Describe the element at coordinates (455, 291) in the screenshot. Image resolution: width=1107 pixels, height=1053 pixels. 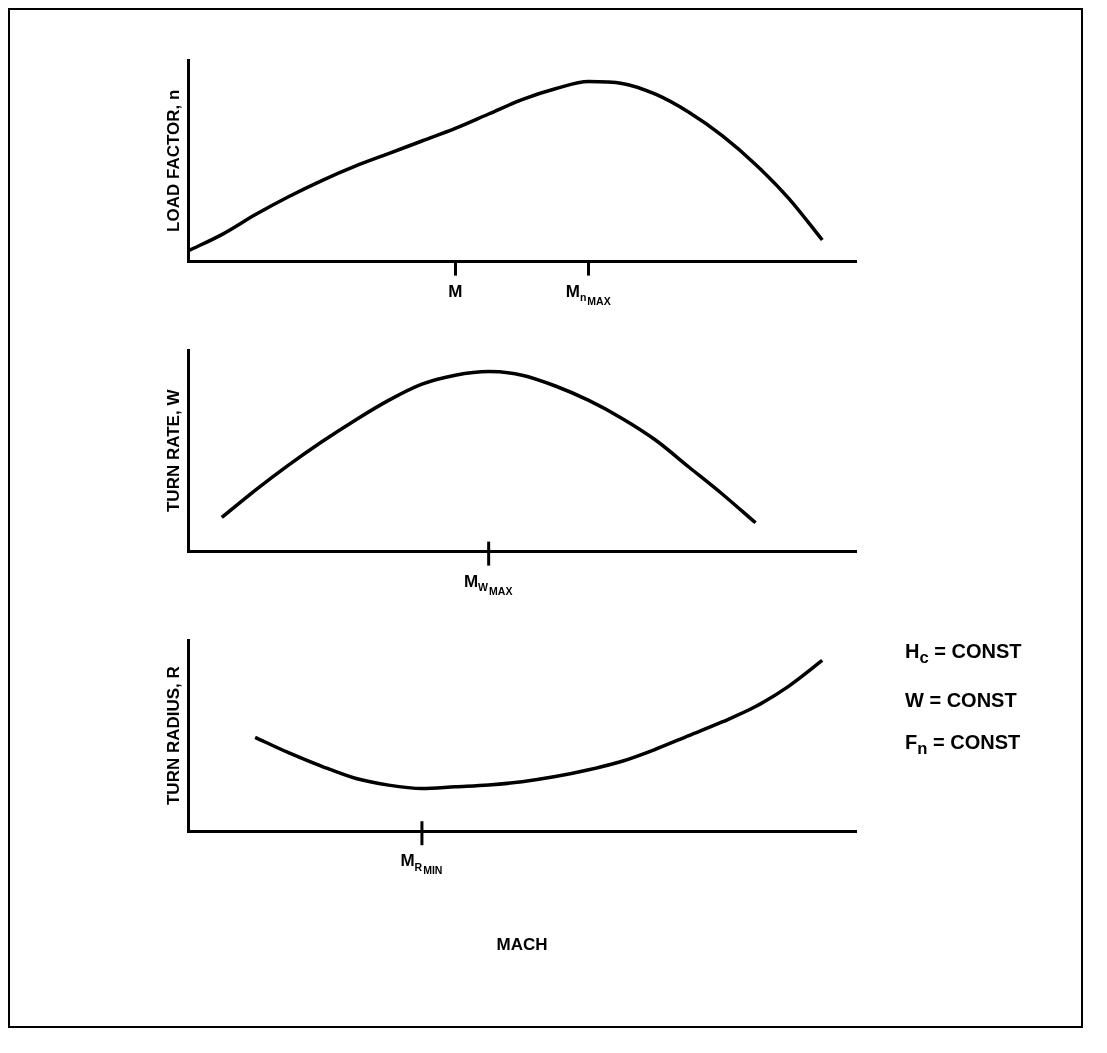
I see `x-tick-label: M` at that location.